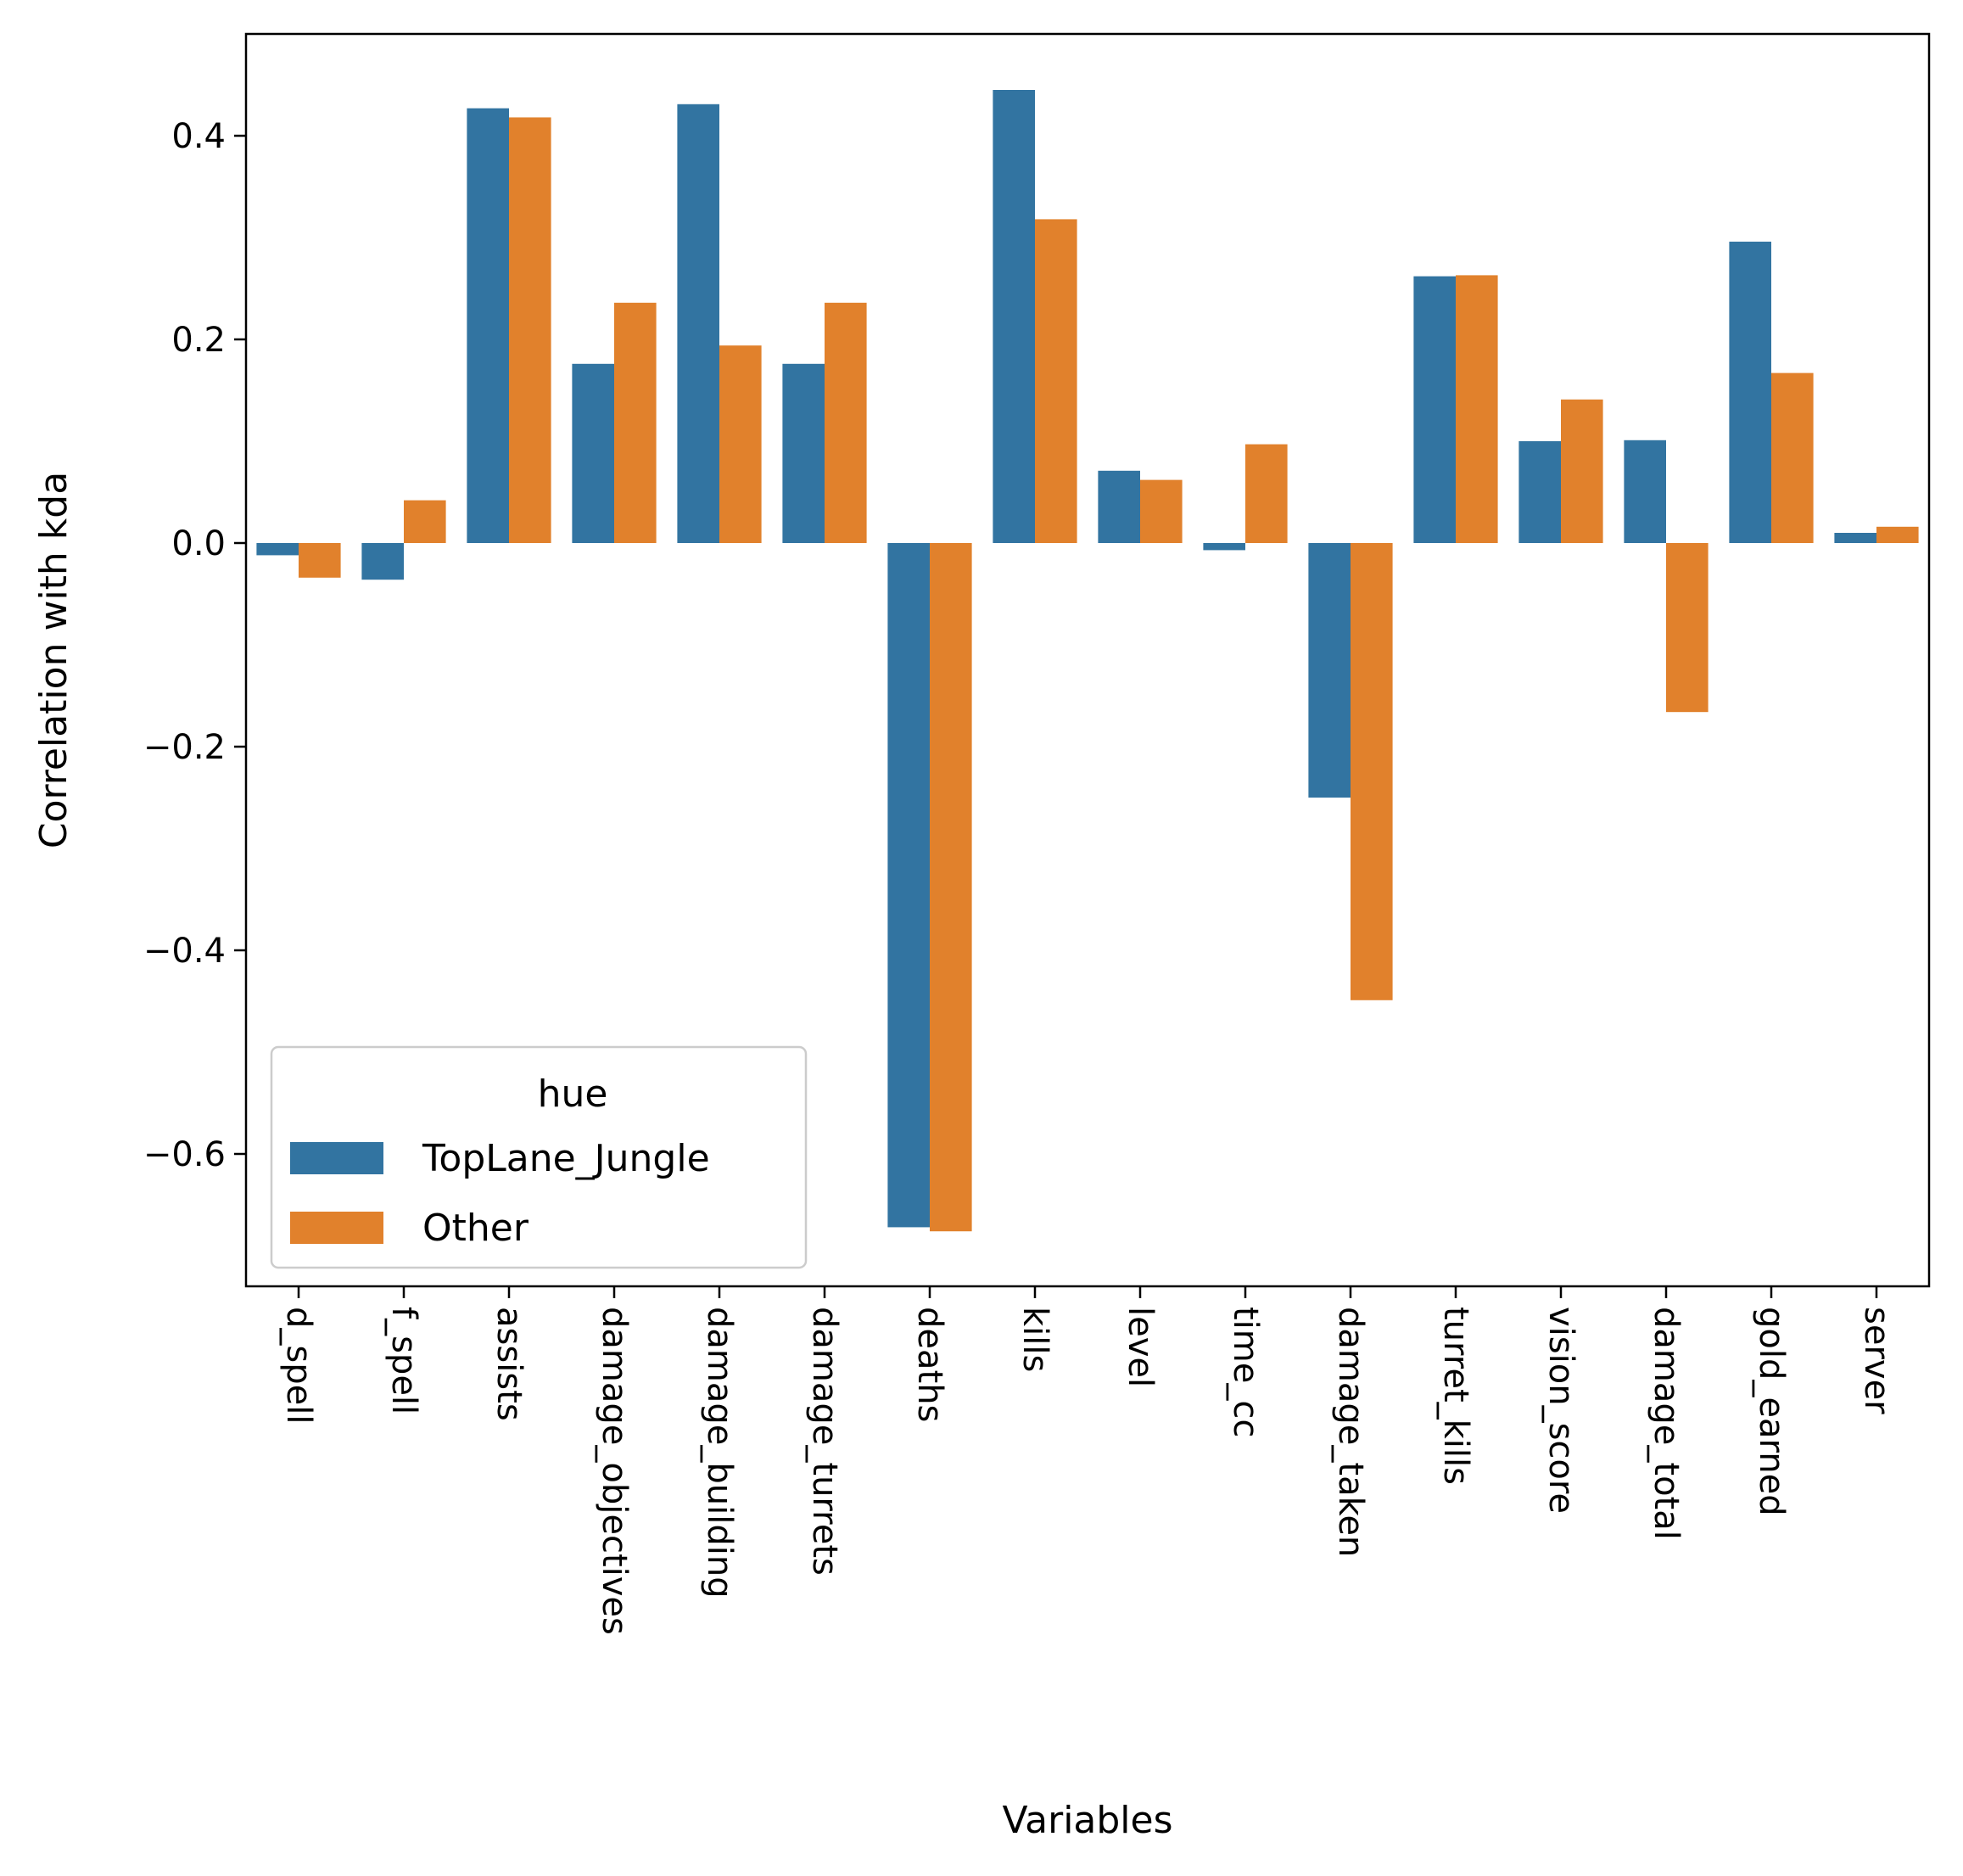 The image size is (1963, 1876). Describe the element at coordinates (1329, 670) in the screenshot. I see `bar-toplane-jungle-damage-taken` at that location.